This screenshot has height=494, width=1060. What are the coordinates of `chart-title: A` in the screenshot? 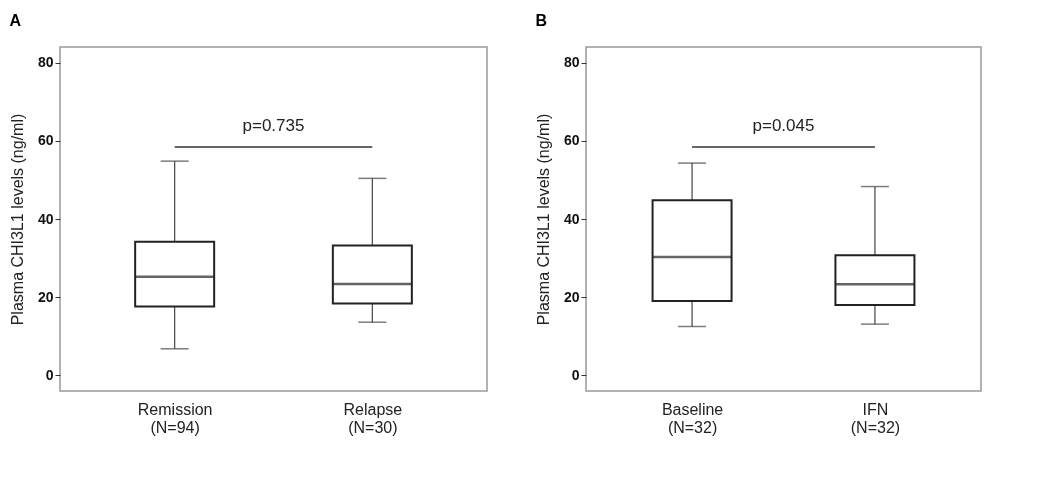 It's located at (15, 20).